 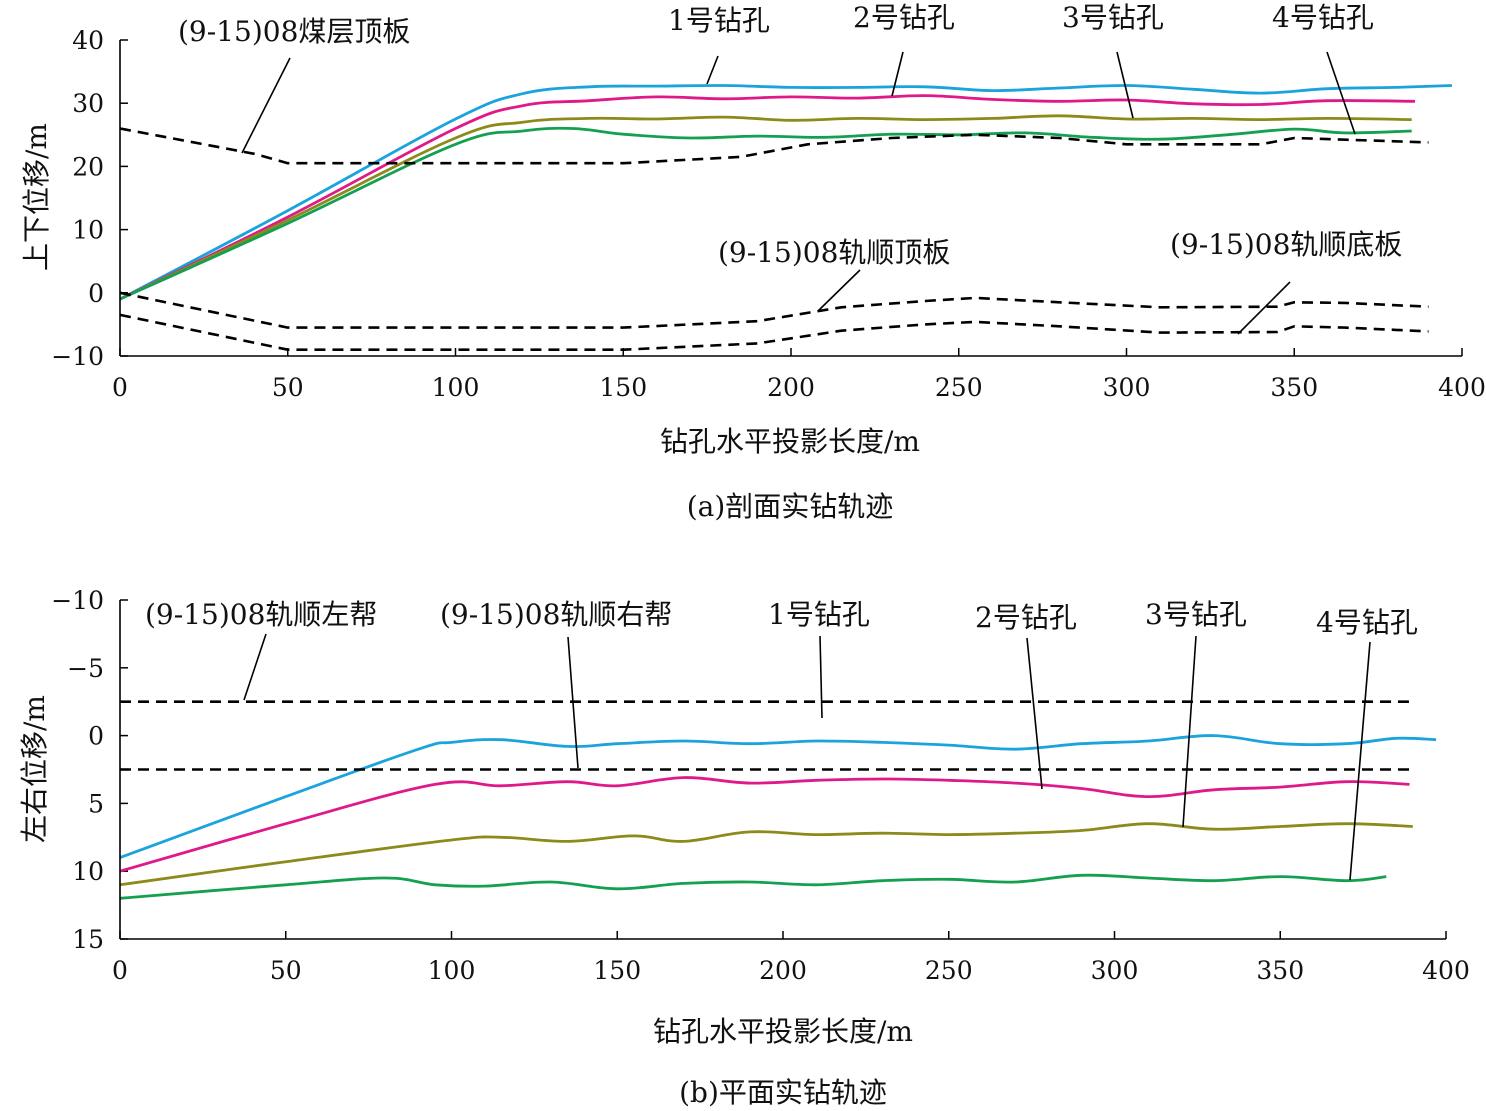 I want to click on panel-a-y-tick-label: 20, so click(x=88, y=166).